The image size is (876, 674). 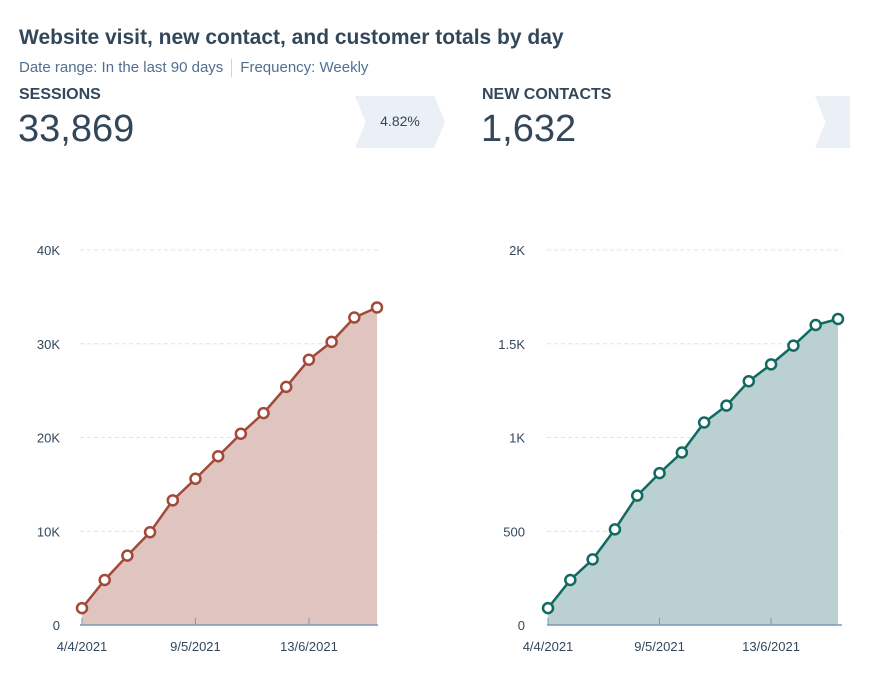 I want to click on y-tick-label: 10K, so click(x=48, y=531).